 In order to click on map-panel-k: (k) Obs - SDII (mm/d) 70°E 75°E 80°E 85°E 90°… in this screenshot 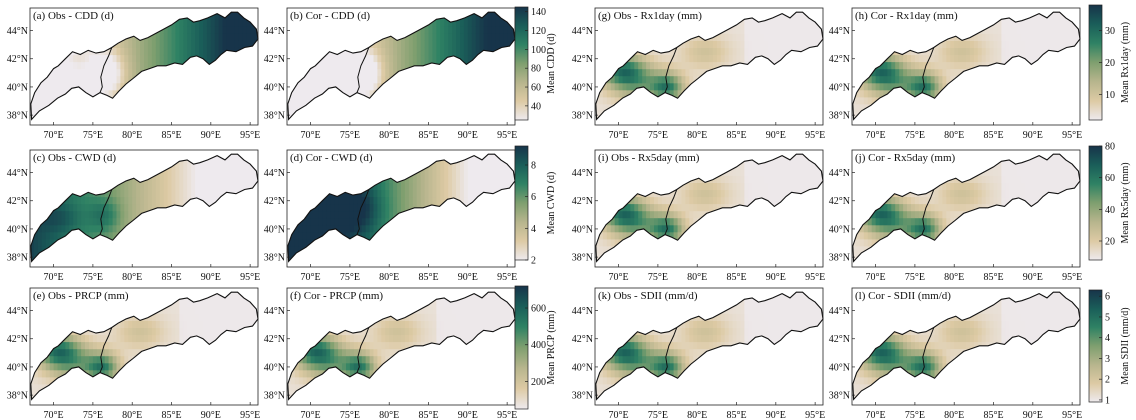, I will do `click(698, 353)`.